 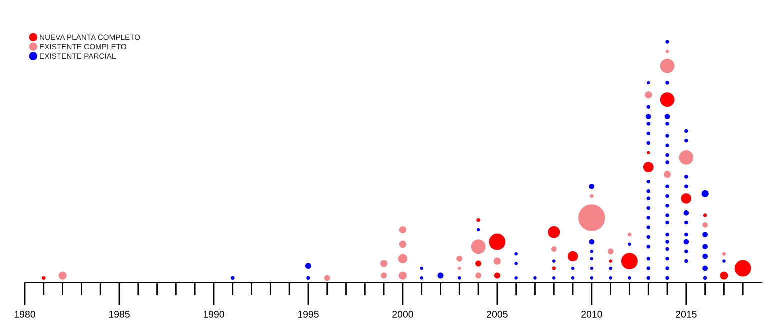 What do you see at coordinates (214, 314) in the screenshot?
I see `x-tick-label: 1990` at bounding box center [214, 314].